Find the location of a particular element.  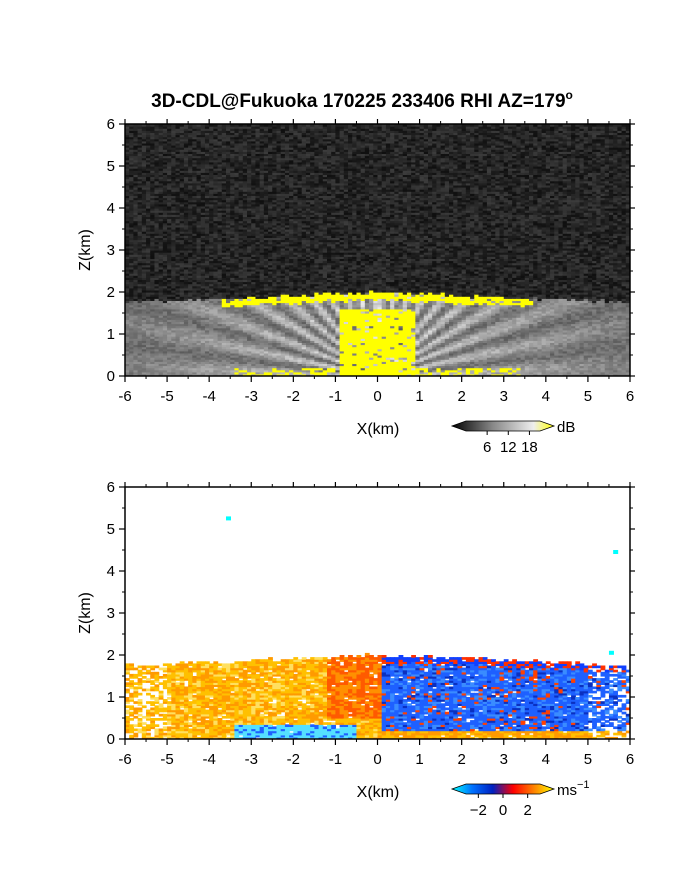

colorbar-tick-label: 0 is located at coordinates (503, 810).